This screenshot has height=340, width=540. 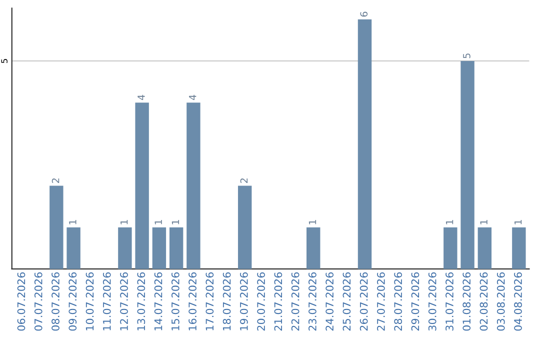 I want to click on x-tick-label: 18.07.2026, so click(x=226, y=301).